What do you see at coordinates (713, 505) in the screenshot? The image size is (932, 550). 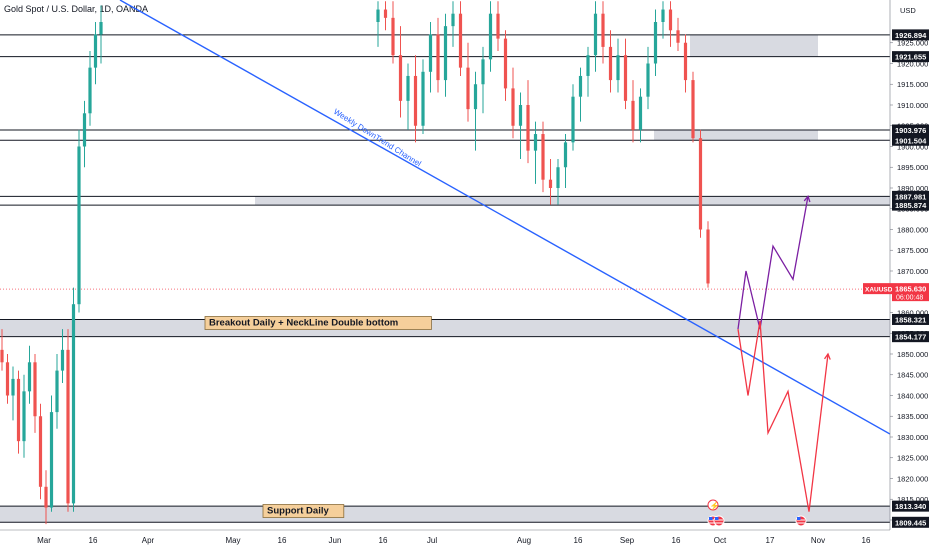 I see `earnings-flag-icon` at bounding box center [713, 505].